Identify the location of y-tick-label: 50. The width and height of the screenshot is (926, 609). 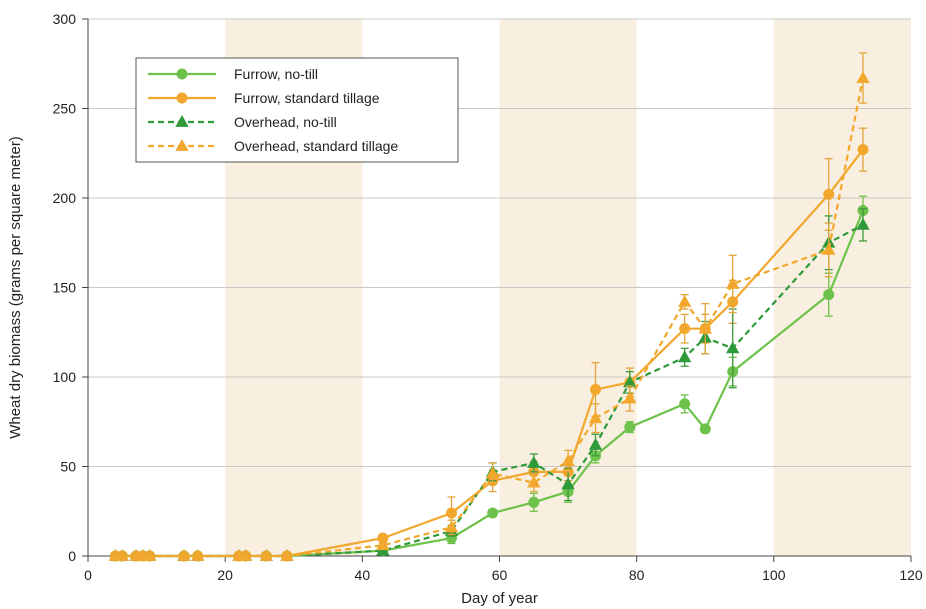
(68, 467).